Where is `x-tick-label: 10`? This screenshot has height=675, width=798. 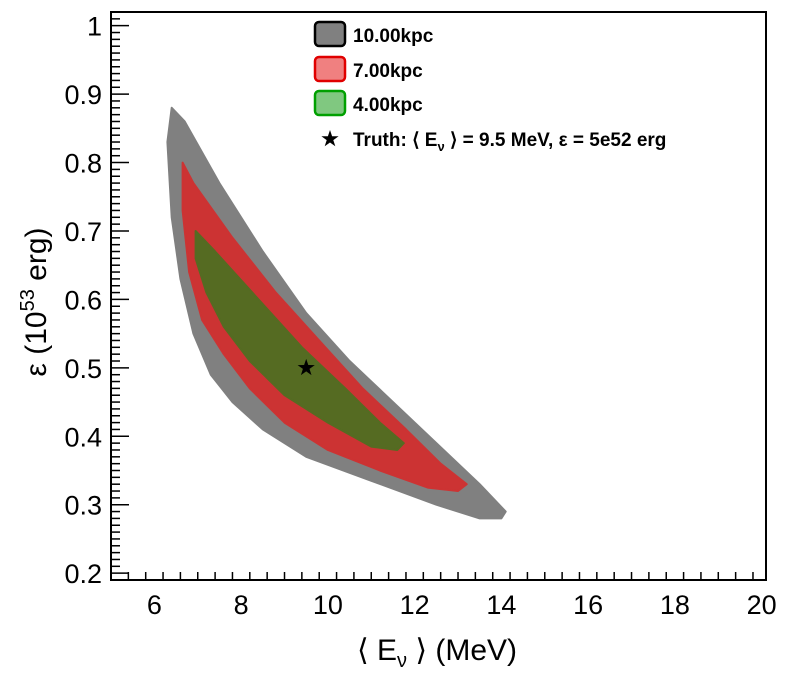 x-tick-label: 10 is located at coordinates (328, 605).